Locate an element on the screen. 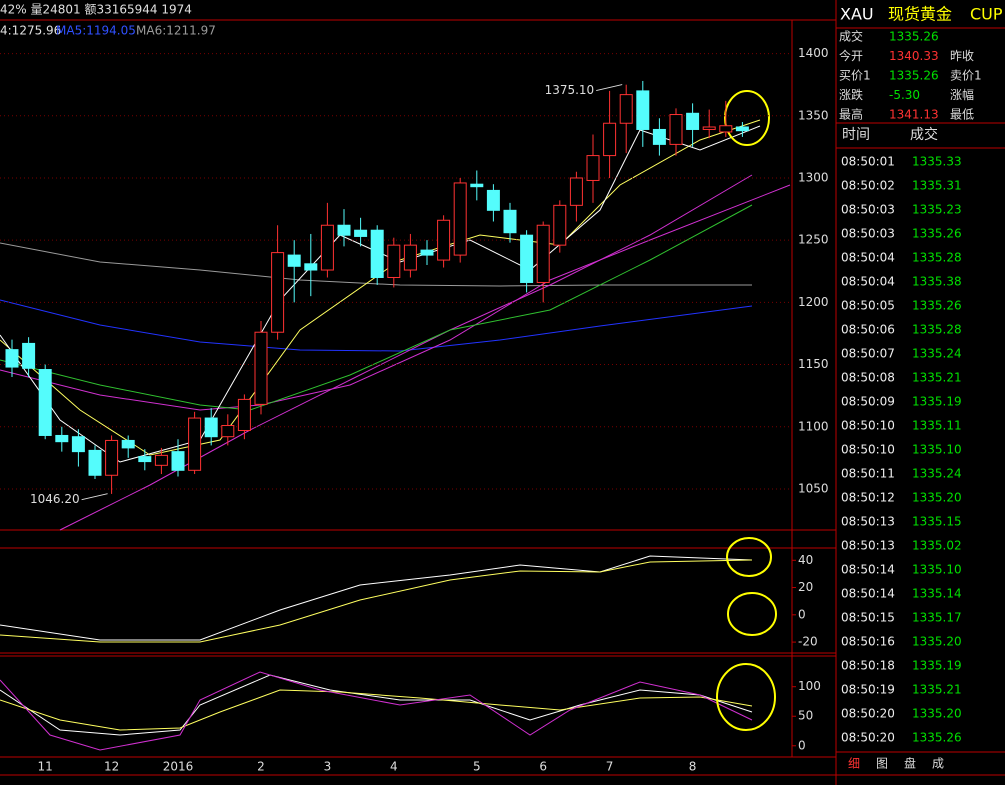  tick-price: 1335.28 is located at coordinates (937, 330).